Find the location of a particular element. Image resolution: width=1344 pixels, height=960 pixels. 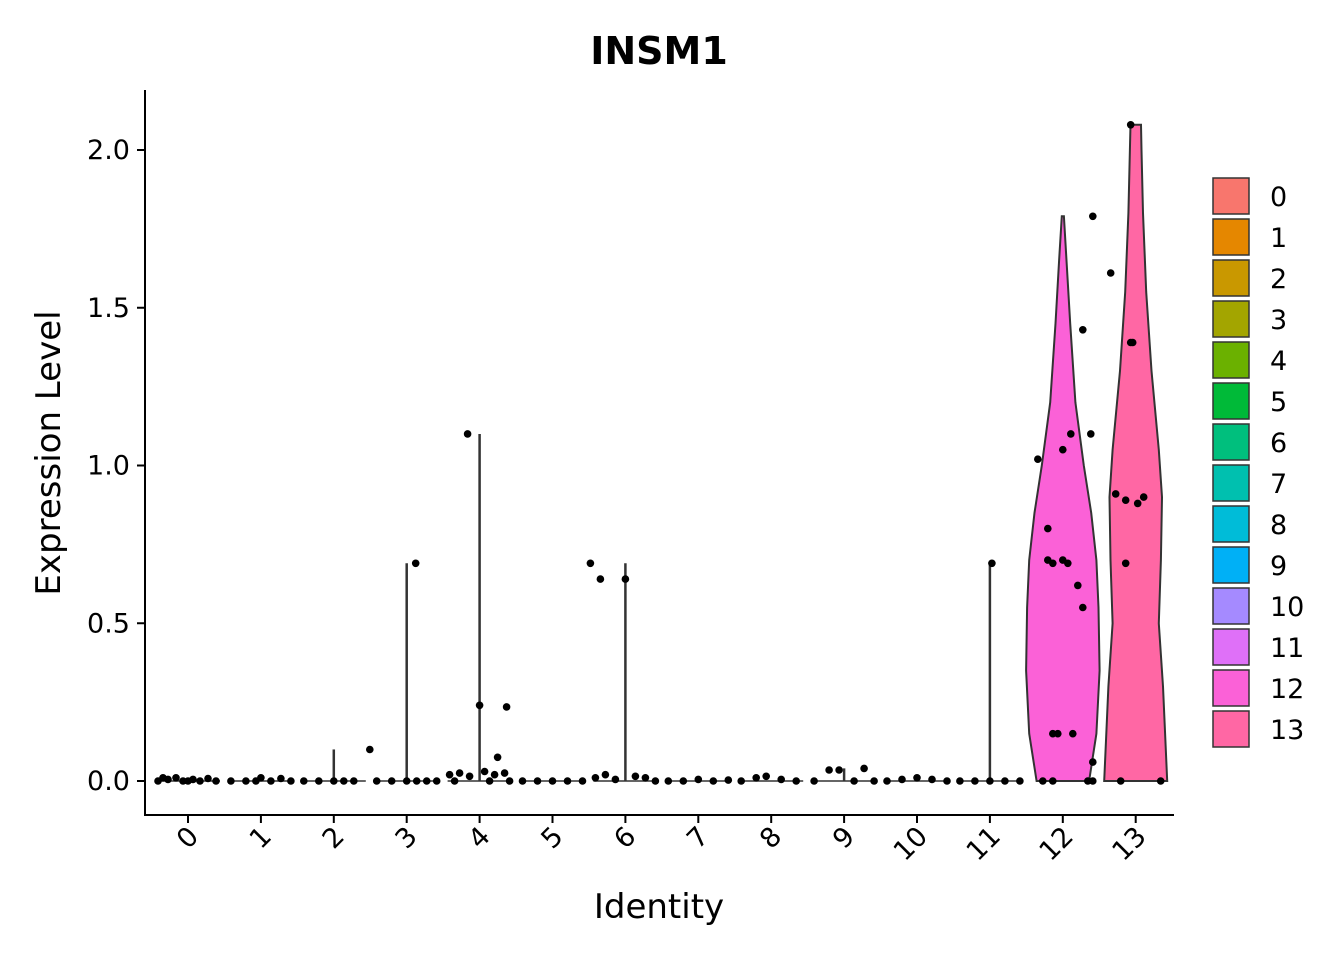

legend-label-9: 9 is located at coordinates (1278, 566).